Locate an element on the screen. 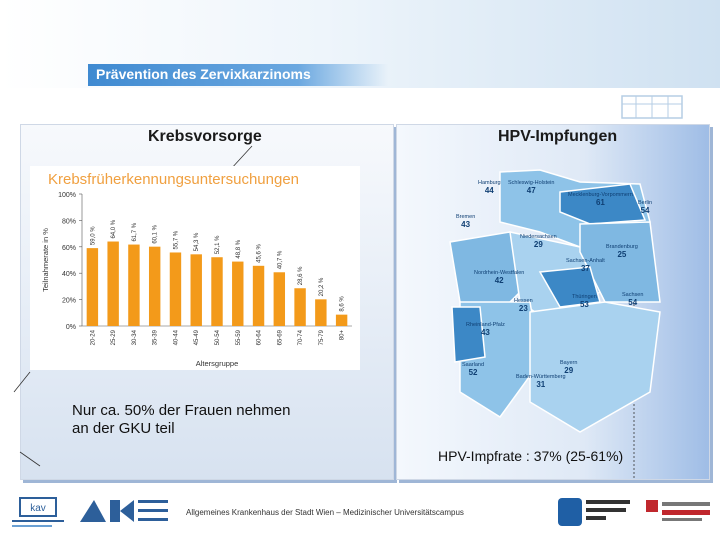 This screenshot has height=540, width=720. map-state-value: 37 is located at coordinates (585, 268).